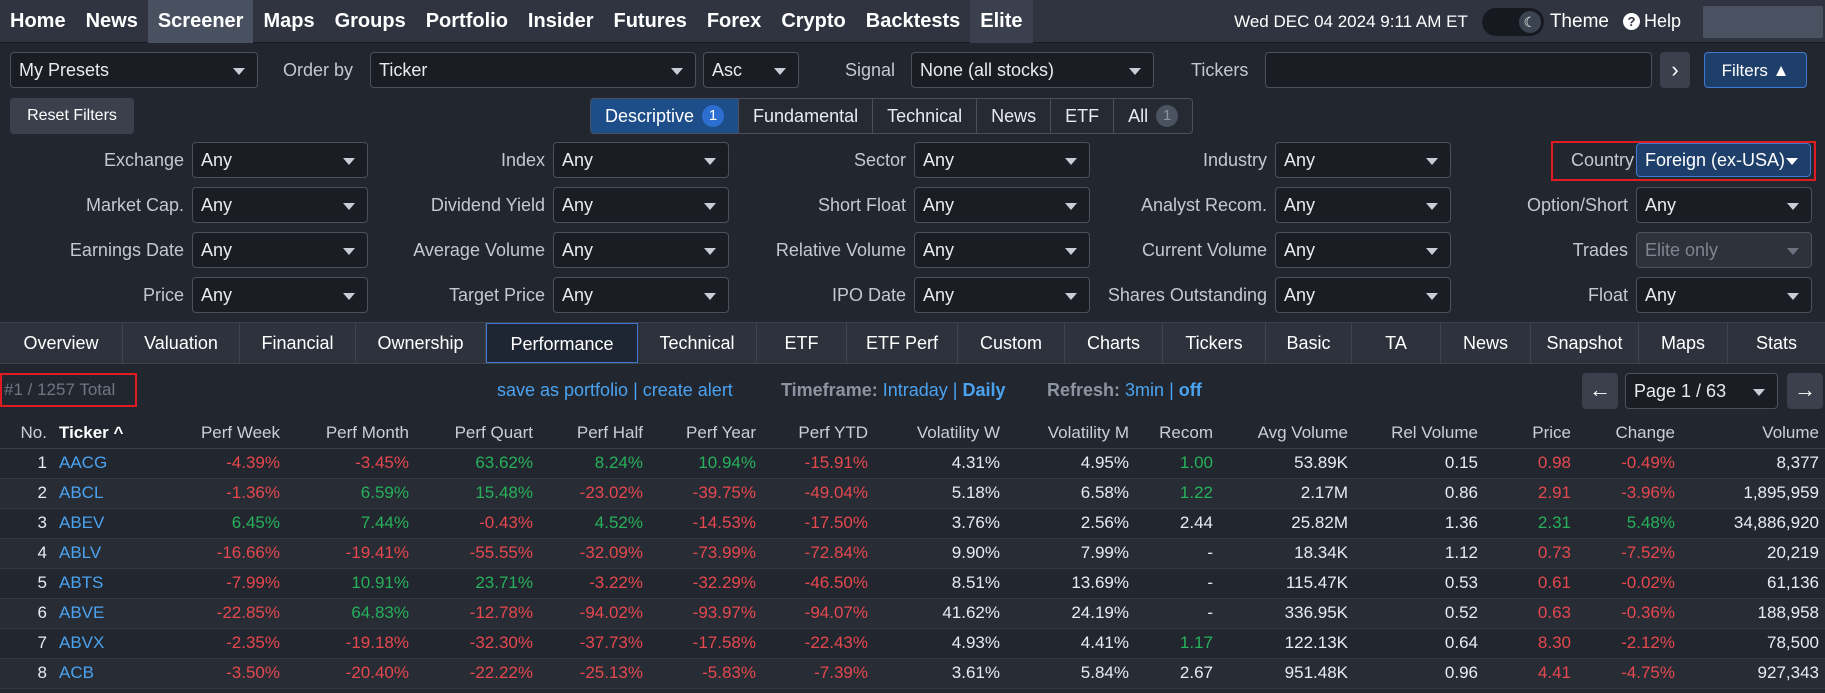 This screenshot has height=693, width=1825. I want to click on nav-elite: Elite, so click(1001, 21).